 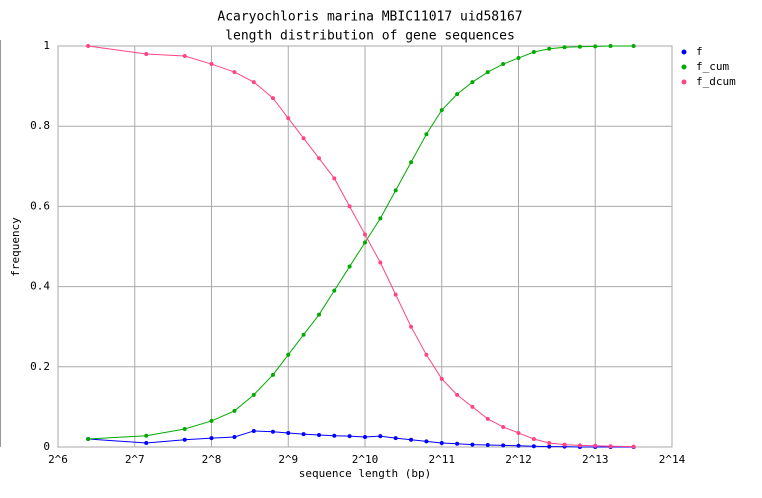 What do you see at coordinates (442, 459) in the screenshot?
I see `x-tick-label: 2^11` at bounding box center [442, 459].